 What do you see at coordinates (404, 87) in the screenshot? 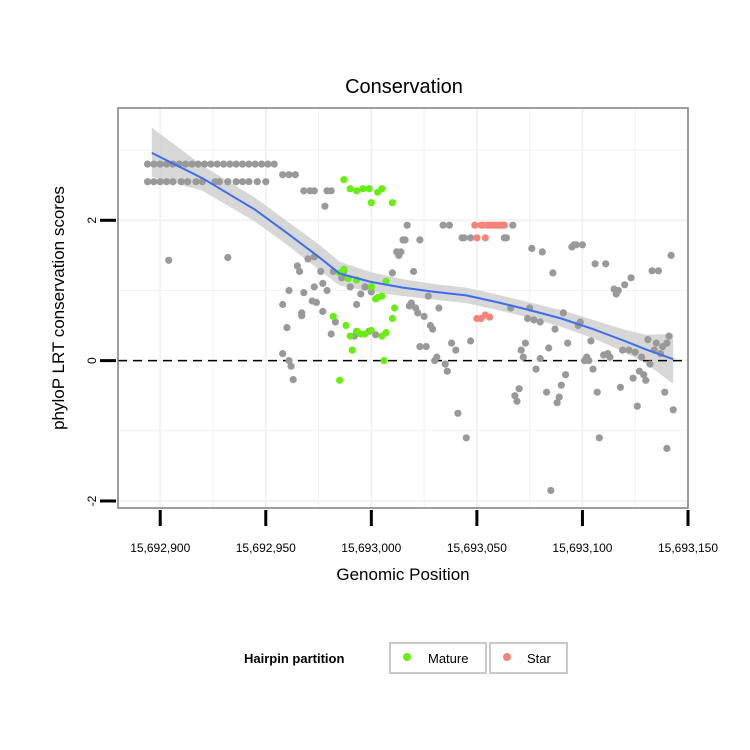
I see `chart-title: Conservation` at bounding box center [404, 87].